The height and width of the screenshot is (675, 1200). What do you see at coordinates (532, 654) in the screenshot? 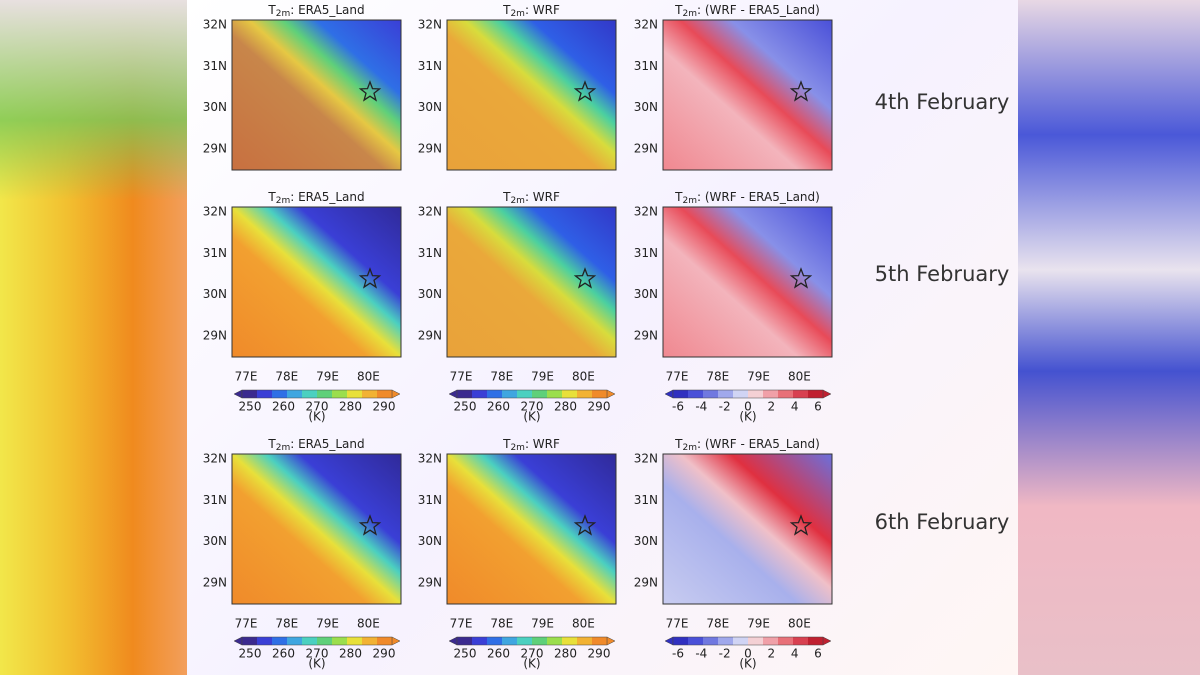
I see `colorbar-label: 270` at bounding box center [532, 654].